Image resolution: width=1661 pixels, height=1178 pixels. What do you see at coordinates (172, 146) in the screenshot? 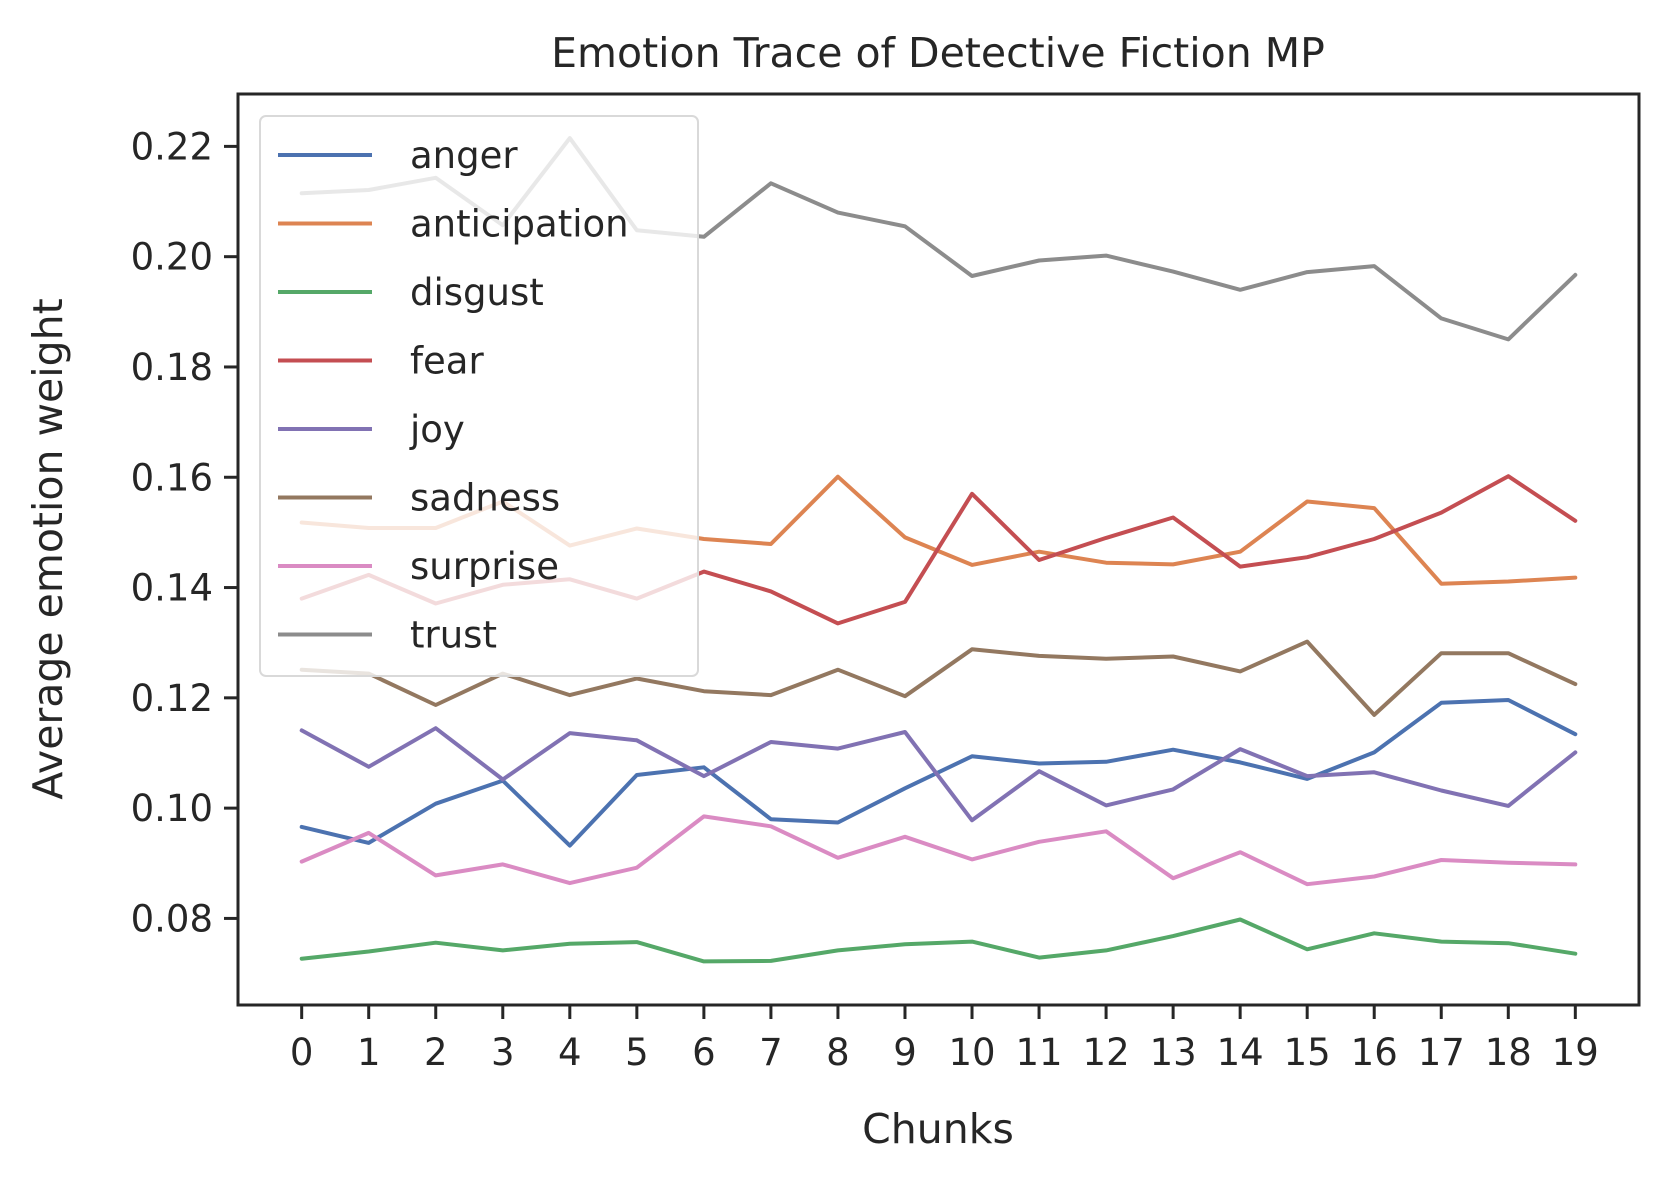
I see `y-tick-label: 0.22` at bounding box center [172, 146].